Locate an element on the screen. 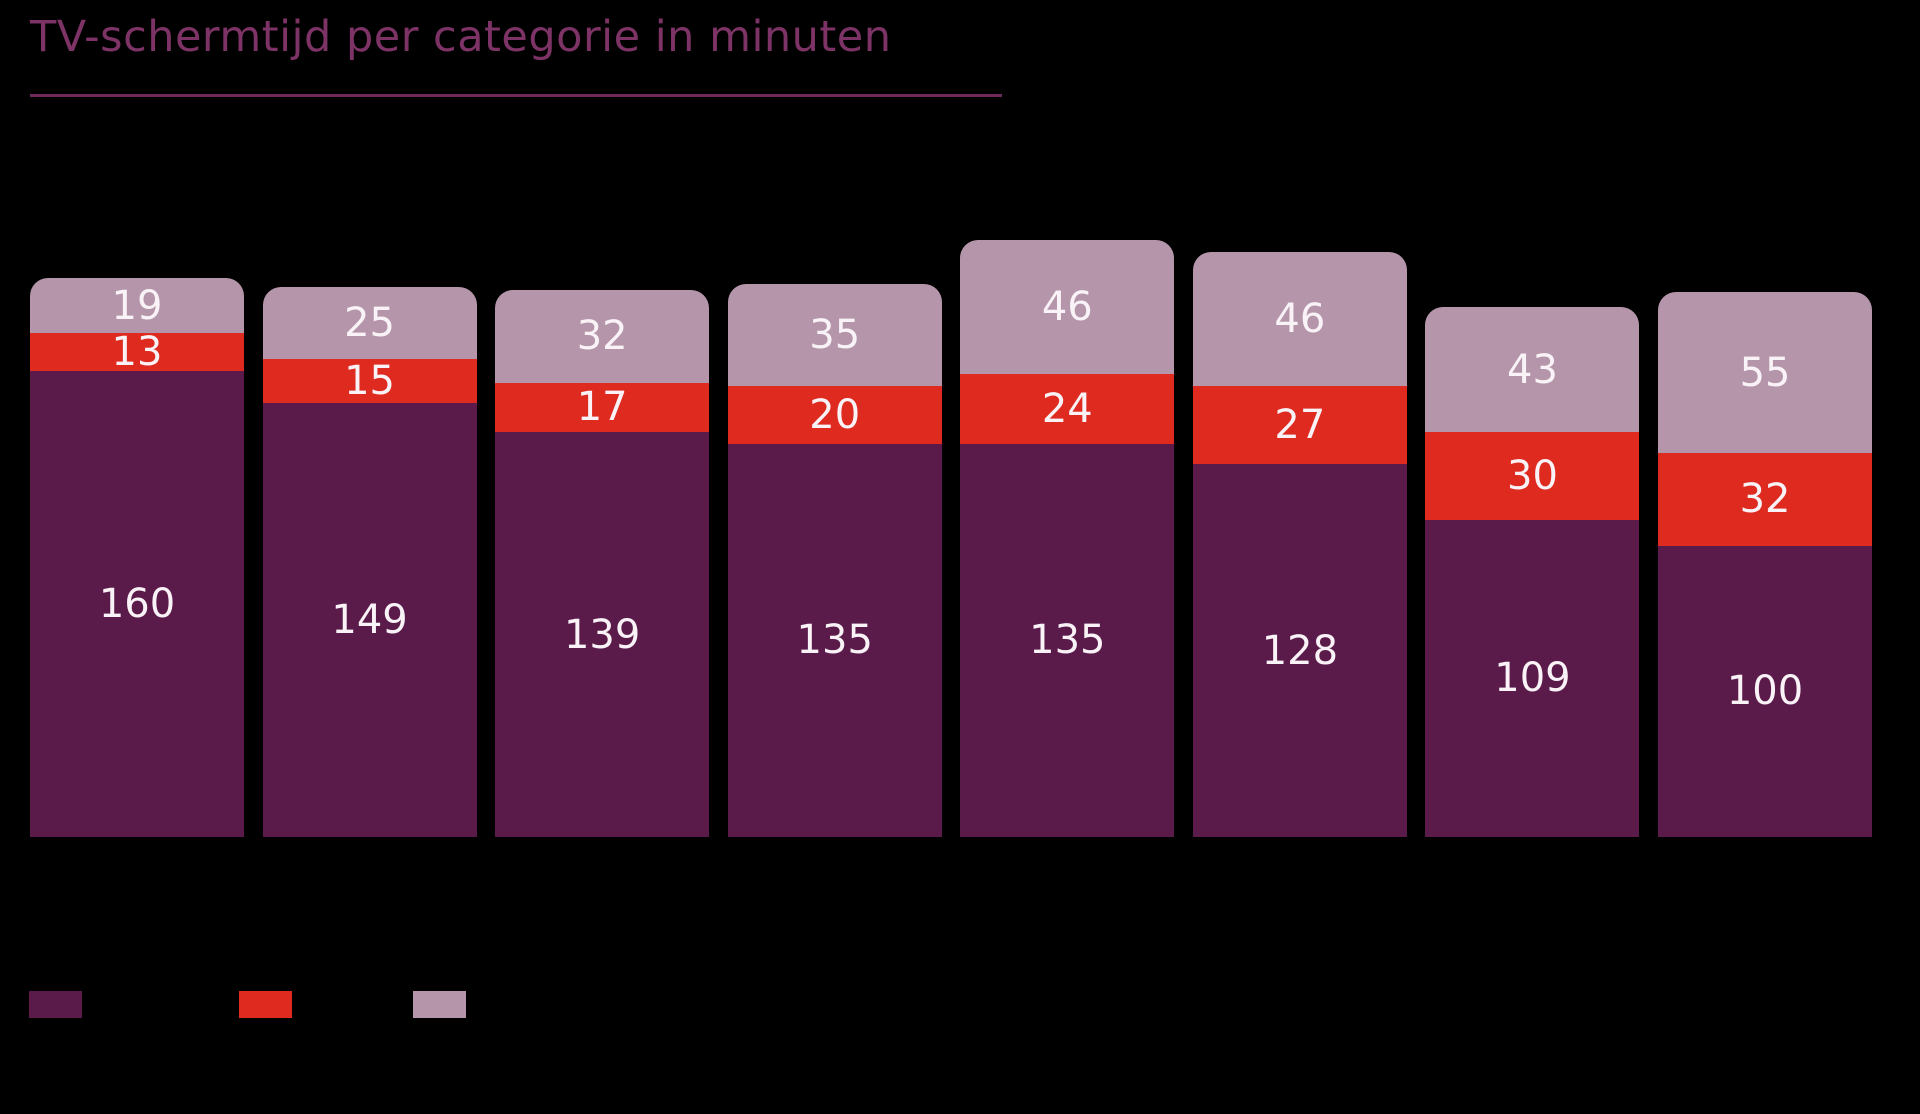 The height and width of the screenshot is (1114, 1920). bar-segment-top-mauve: 19 is located at coordinates (137, 305).